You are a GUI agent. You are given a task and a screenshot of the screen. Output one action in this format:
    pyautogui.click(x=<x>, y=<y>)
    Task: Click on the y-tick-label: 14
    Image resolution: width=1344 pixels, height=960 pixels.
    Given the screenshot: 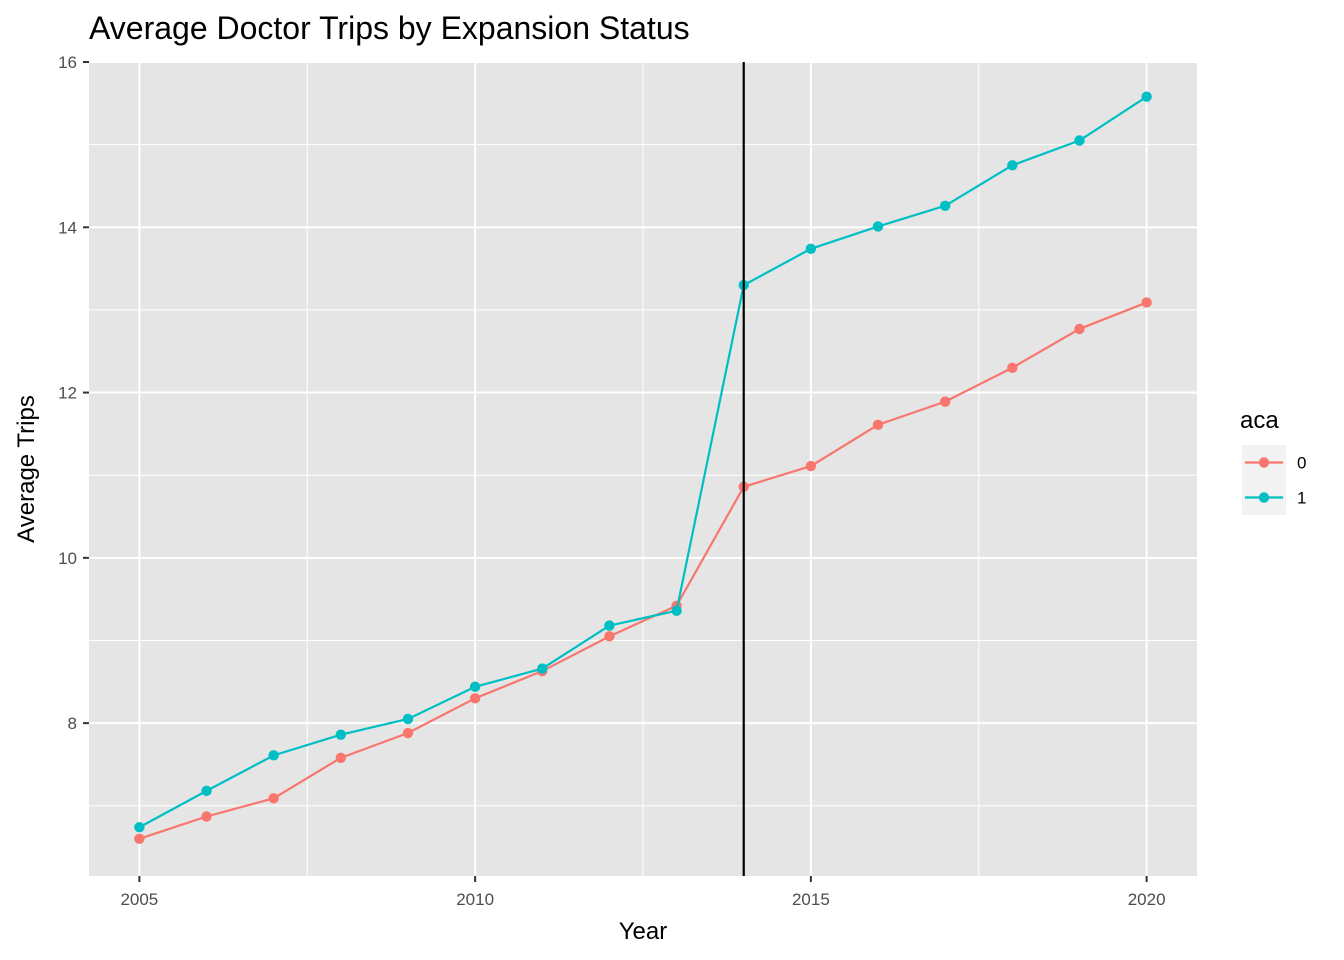 What is the action you would take?
    pyautogui.click(x=67, y=227)
    